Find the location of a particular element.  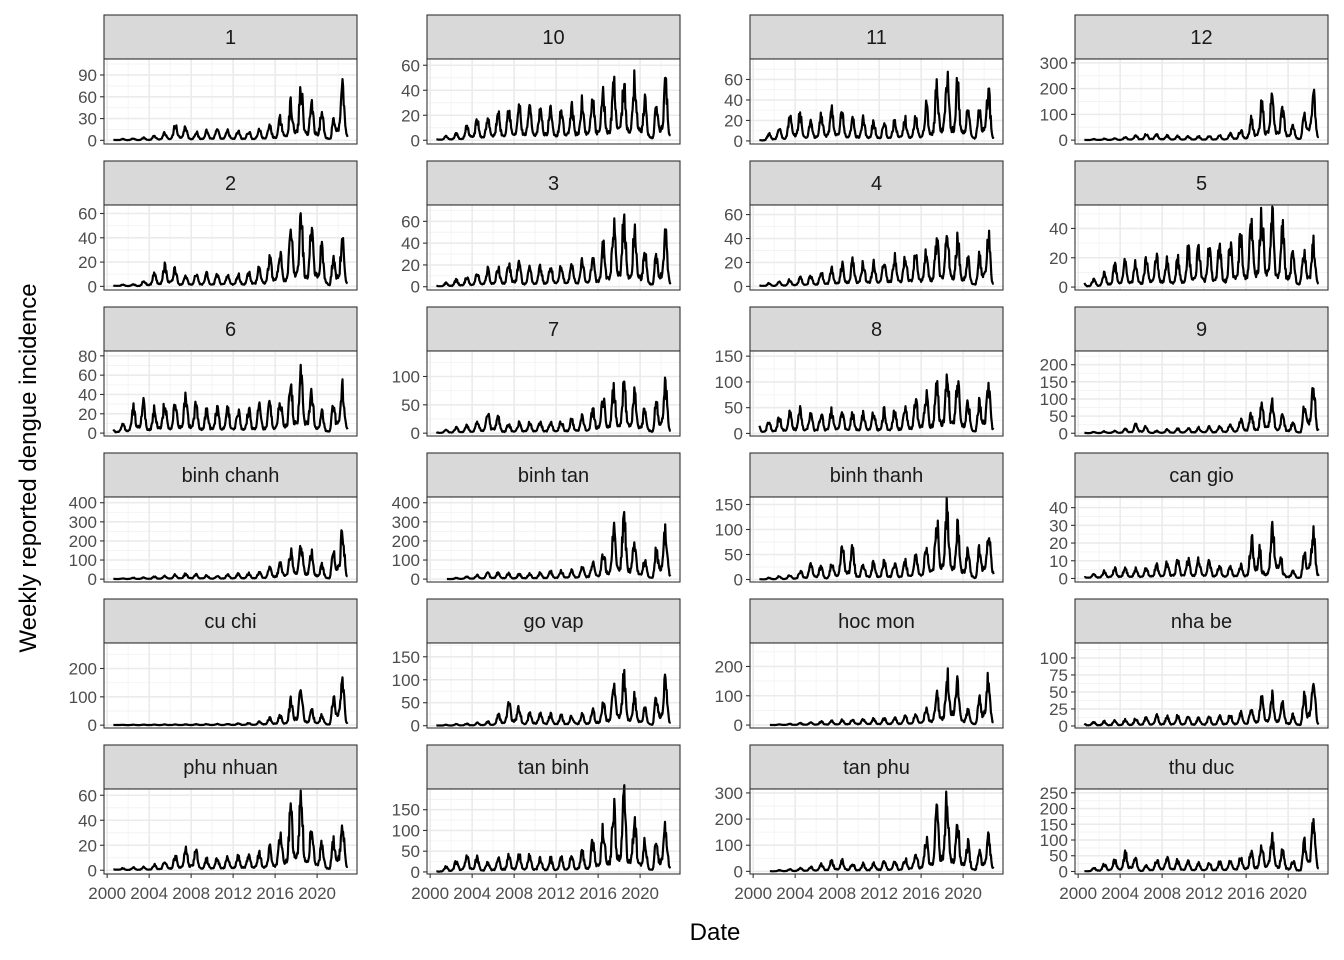

facet-strip-label: 7 is located at coordinates (553, 330).